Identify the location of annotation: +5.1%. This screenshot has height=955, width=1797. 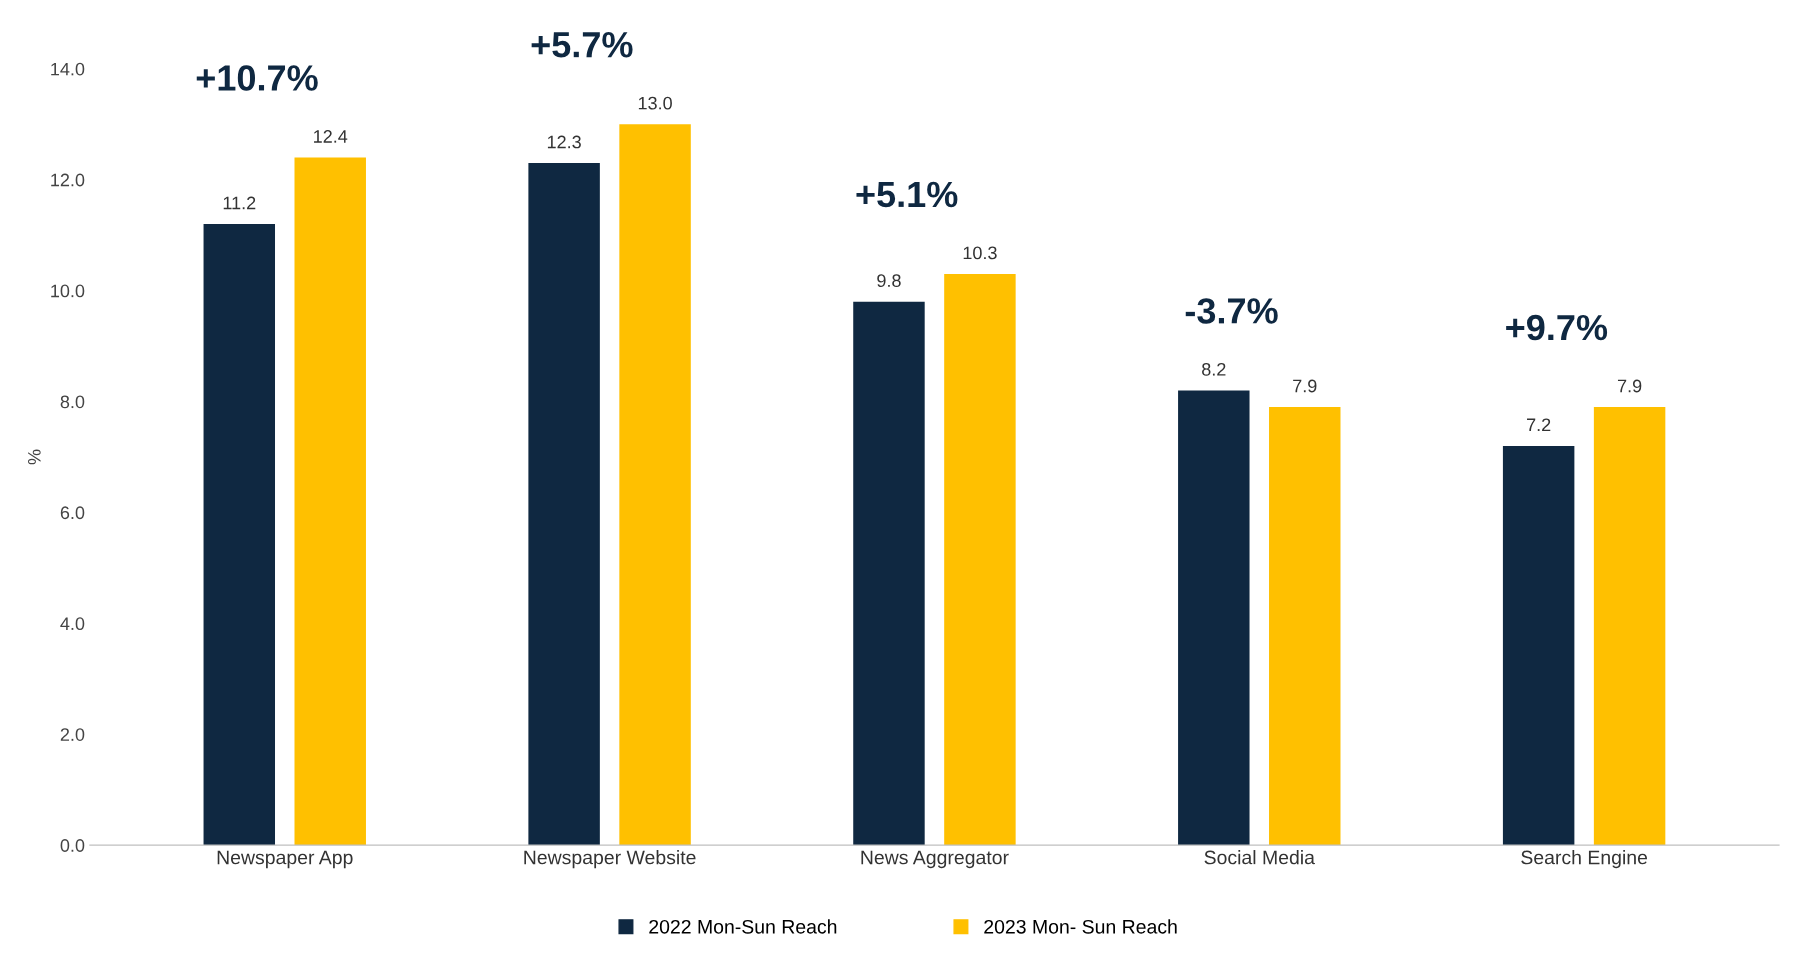
(907, 194).